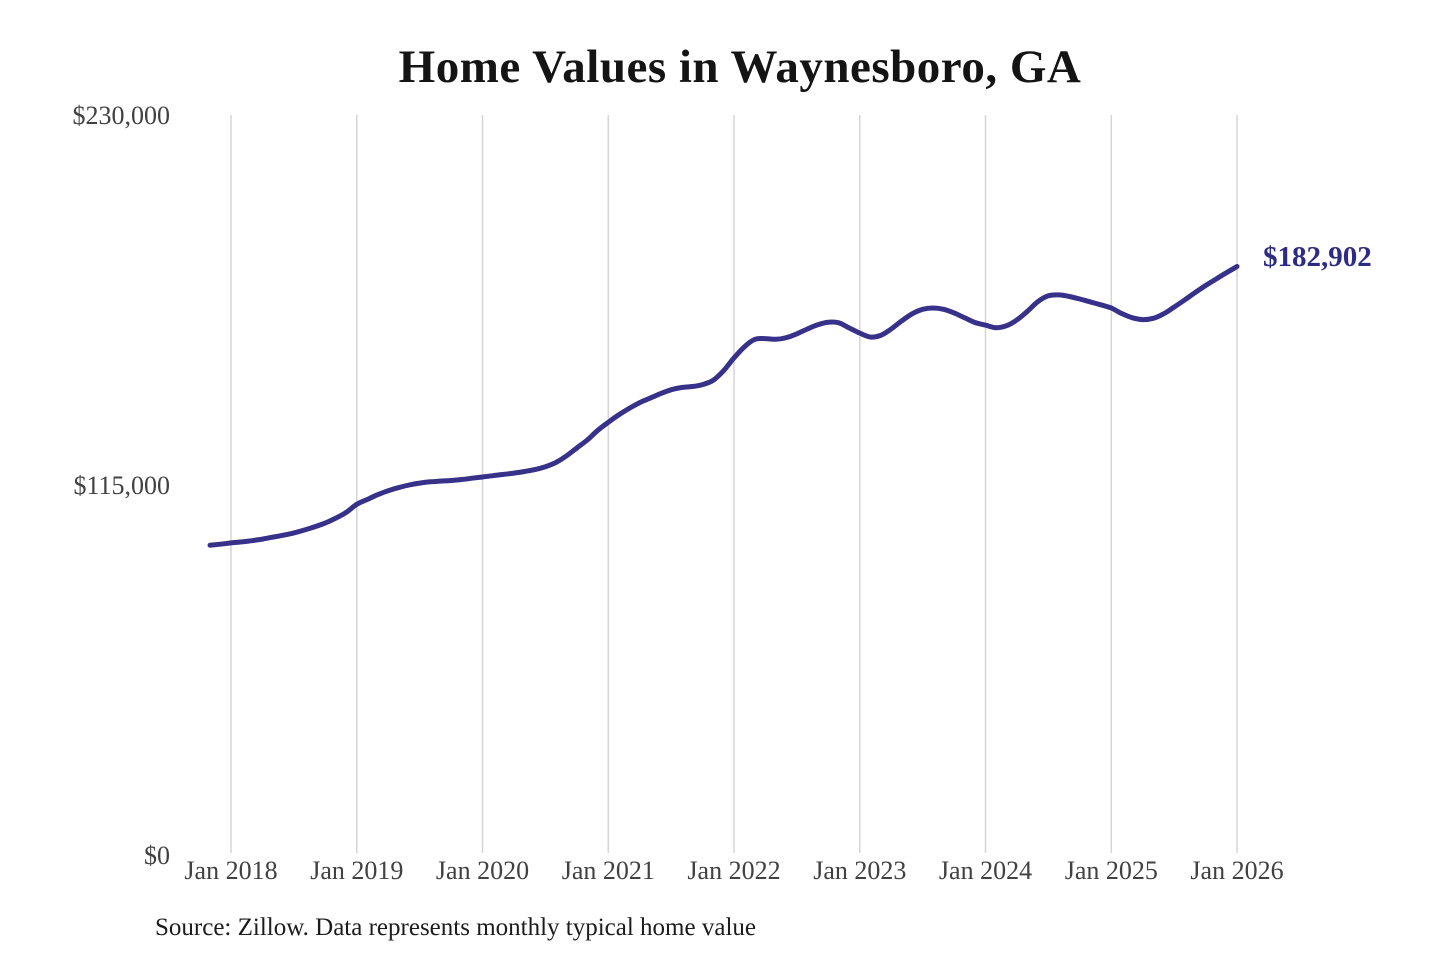 The height and width of the screenshot is (960, 1440). What do you see at coordinates (1317, 256) in the screenshot?
I see `current-value-label: $182,902` at bounding box center [1317, 256].